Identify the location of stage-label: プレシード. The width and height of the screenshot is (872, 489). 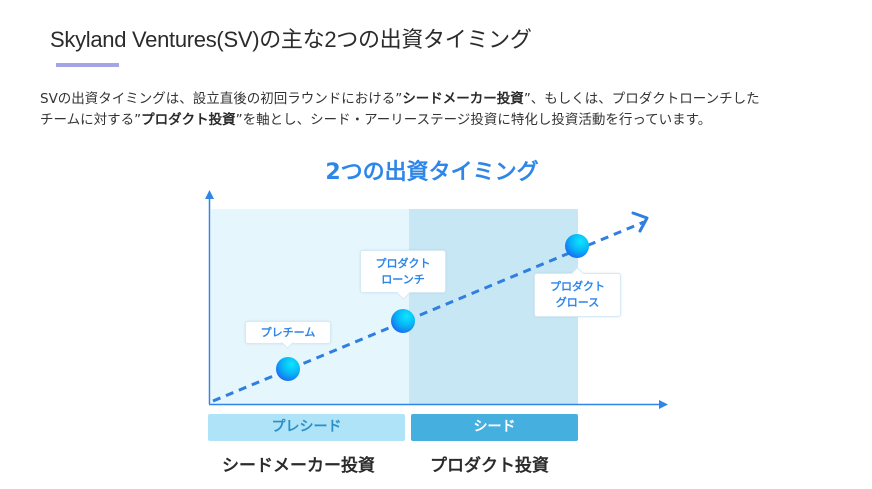
(306, 427).